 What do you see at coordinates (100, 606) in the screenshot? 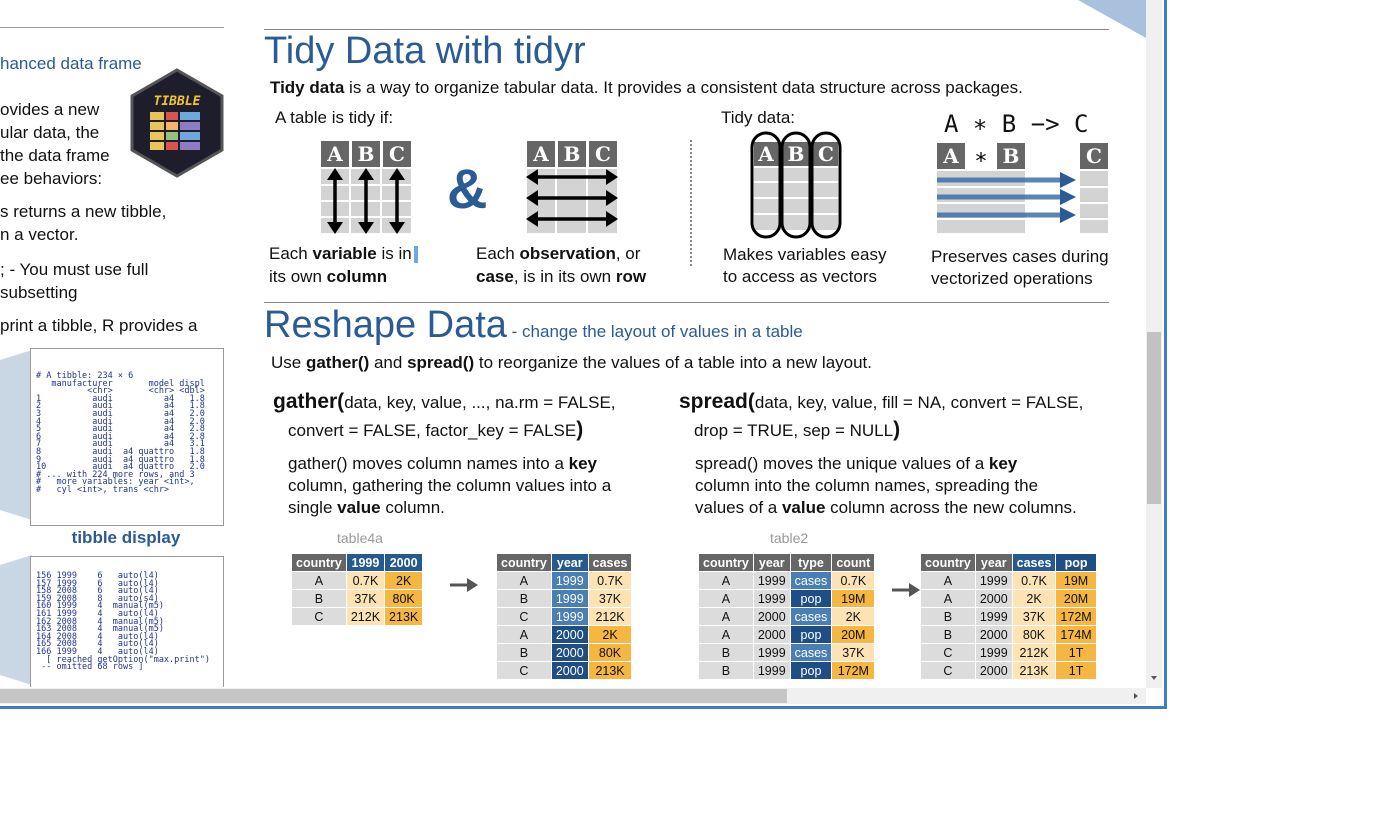
I see `console-line: 160 1999 4 manual(m5)` at bounding box center [100, 606].